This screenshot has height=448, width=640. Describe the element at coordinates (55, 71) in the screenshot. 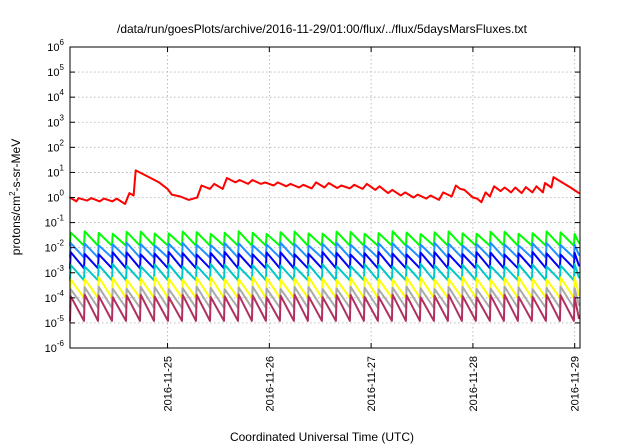

I see `y-tick-label: 10⁵` at that location.